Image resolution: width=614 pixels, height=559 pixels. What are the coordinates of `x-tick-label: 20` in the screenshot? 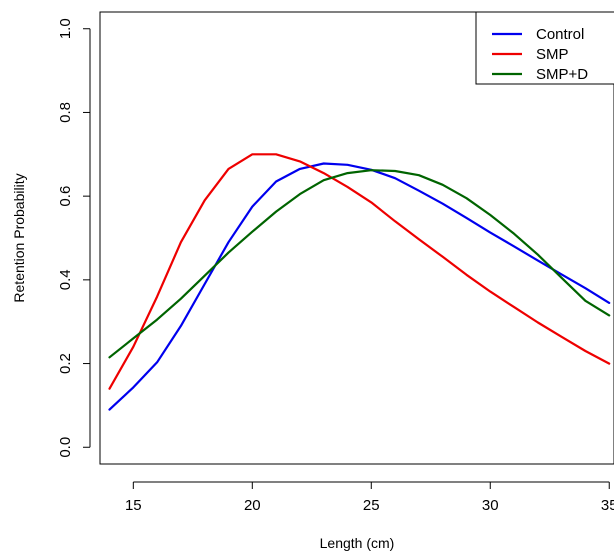 It's located at (252, 505).